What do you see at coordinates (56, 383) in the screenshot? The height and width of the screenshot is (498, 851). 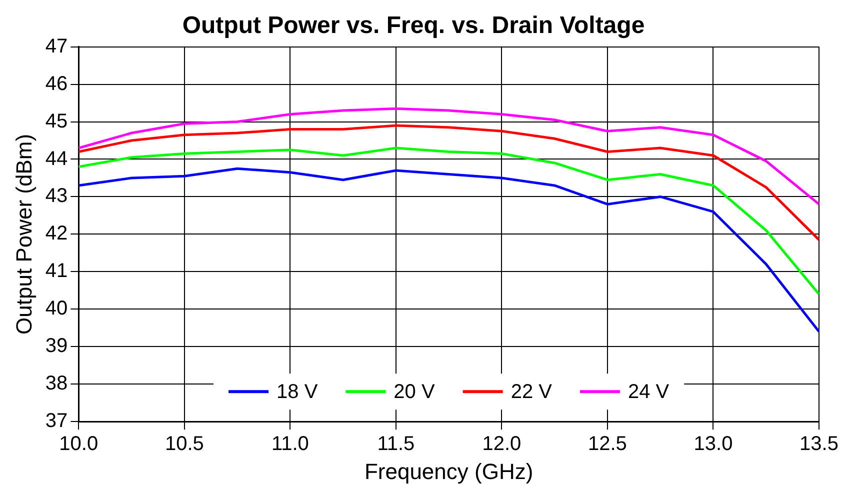 I see `y-tick-label: 38` at bounding box center [56, 383].